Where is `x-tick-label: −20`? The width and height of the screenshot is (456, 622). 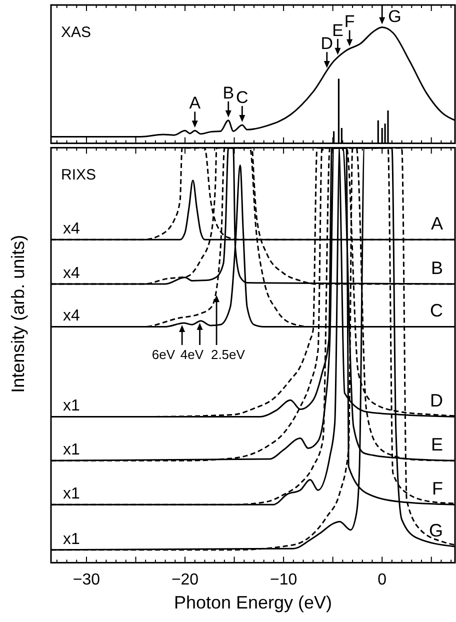
x-tick-label: −20 is located at coordinates (185, 580).